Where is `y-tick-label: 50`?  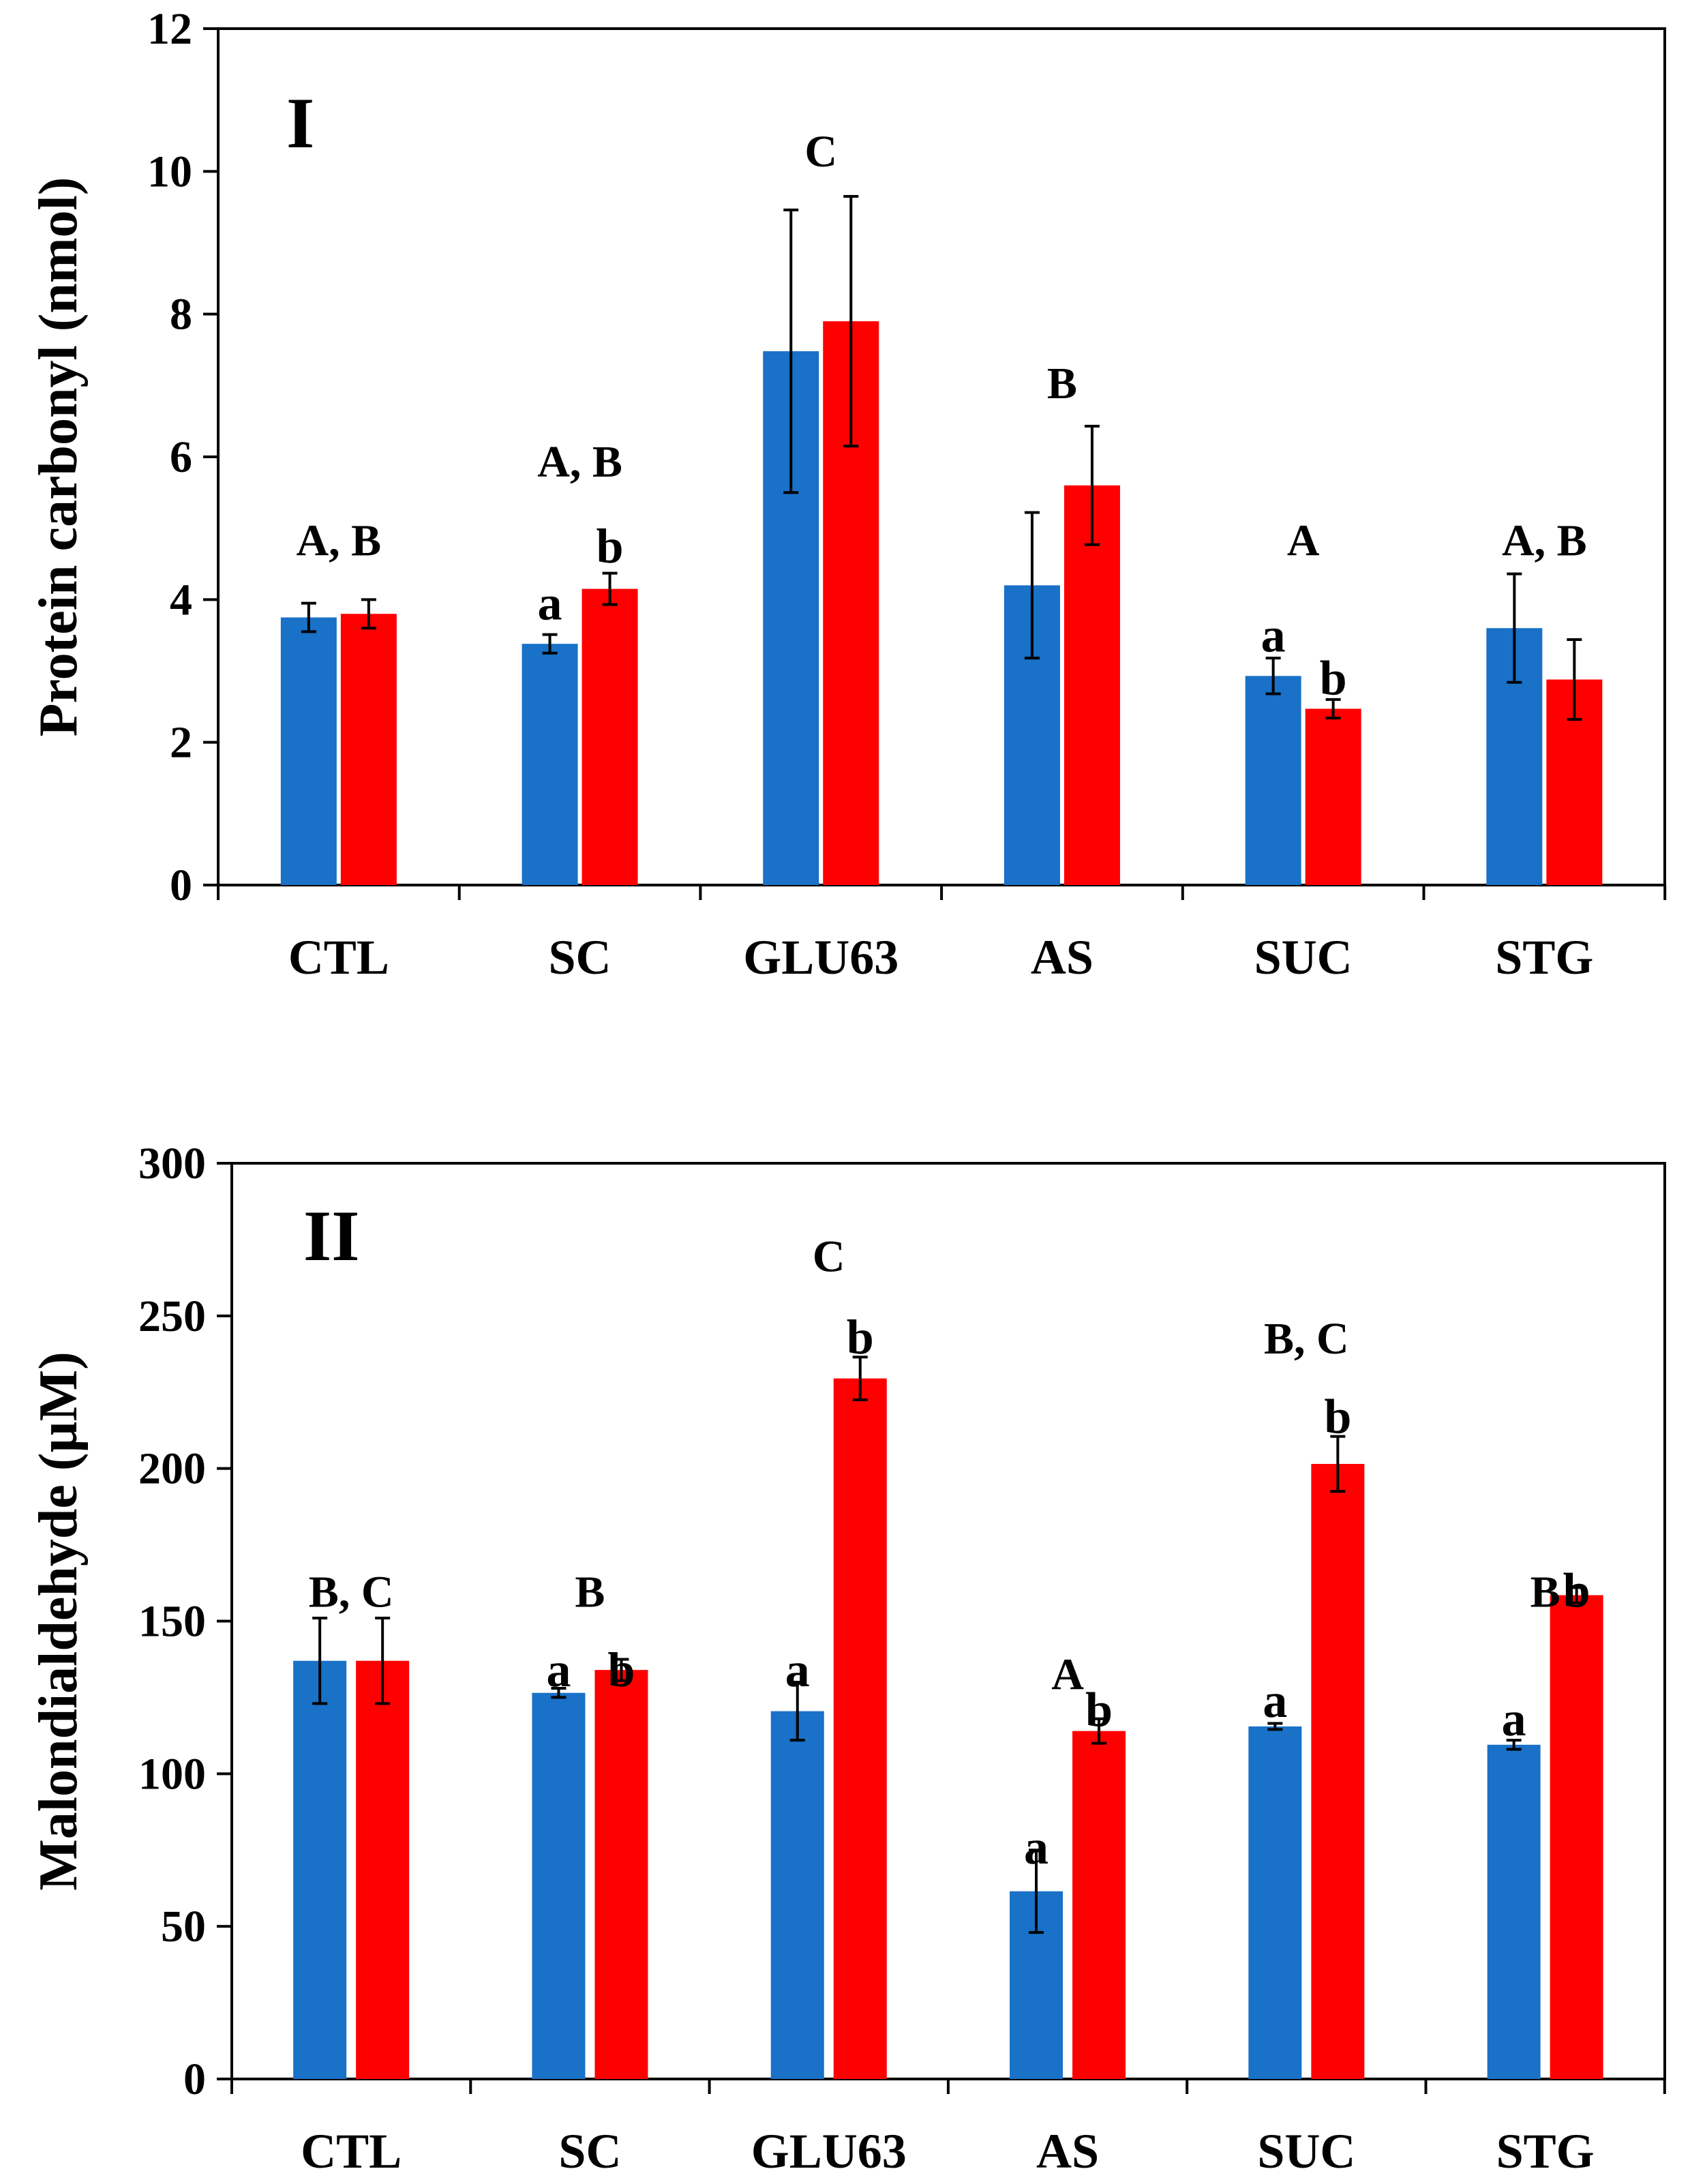
y-tick-label: 50 is located at coordinates (184, 1926).